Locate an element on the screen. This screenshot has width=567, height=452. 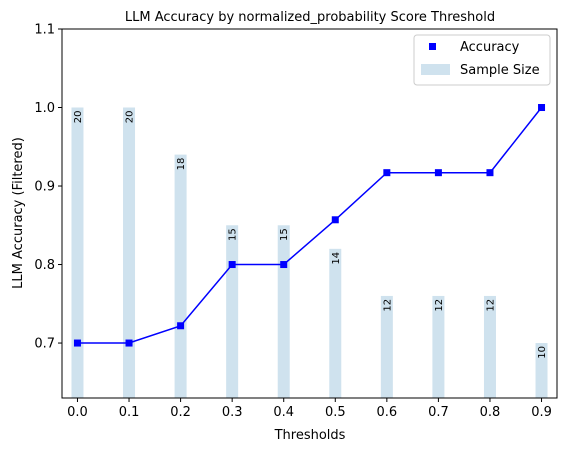
x-tick-label: 0.9 is located at coordinates (541, 412).